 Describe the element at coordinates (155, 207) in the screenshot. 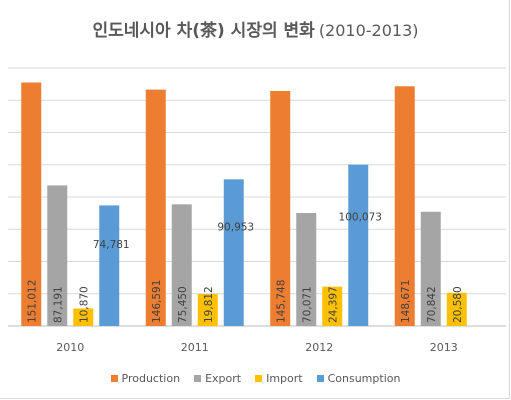

I see `bar-production-2011` at that location.